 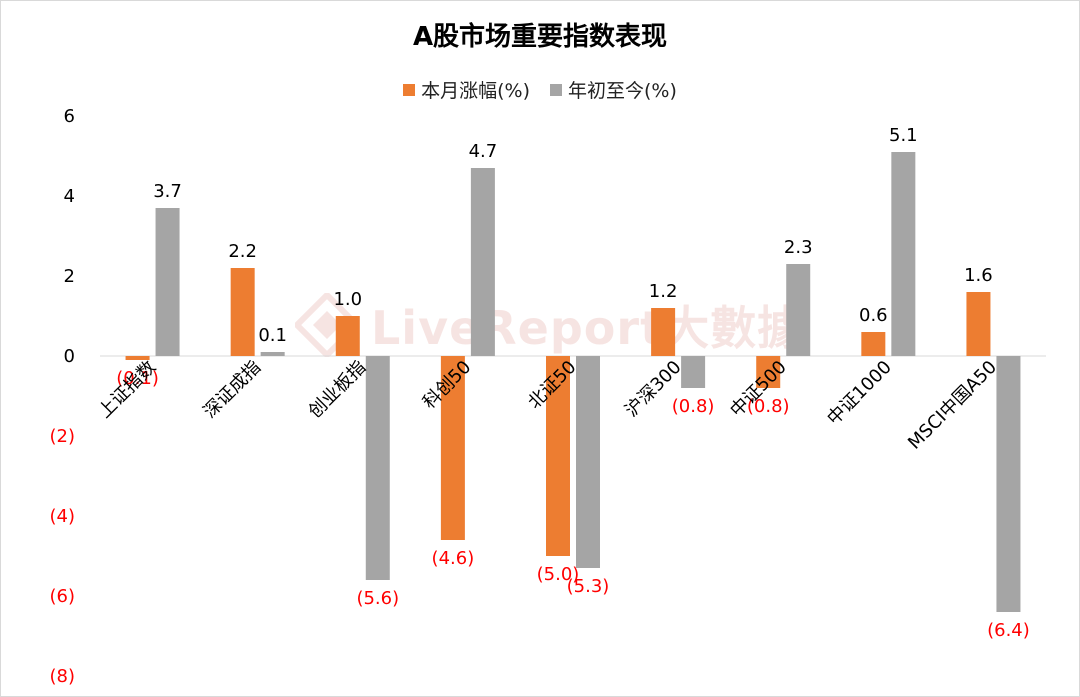 I want to click on y-tick-label: 2, so click(x=69, y=276).